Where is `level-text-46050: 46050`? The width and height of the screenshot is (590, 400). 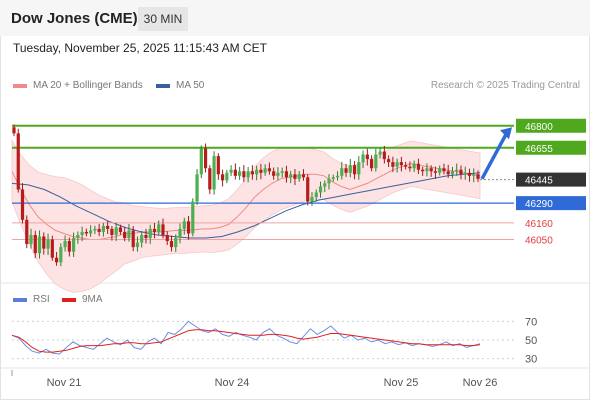
level-text-46050: 46050 is located at coordinates (539, 241).